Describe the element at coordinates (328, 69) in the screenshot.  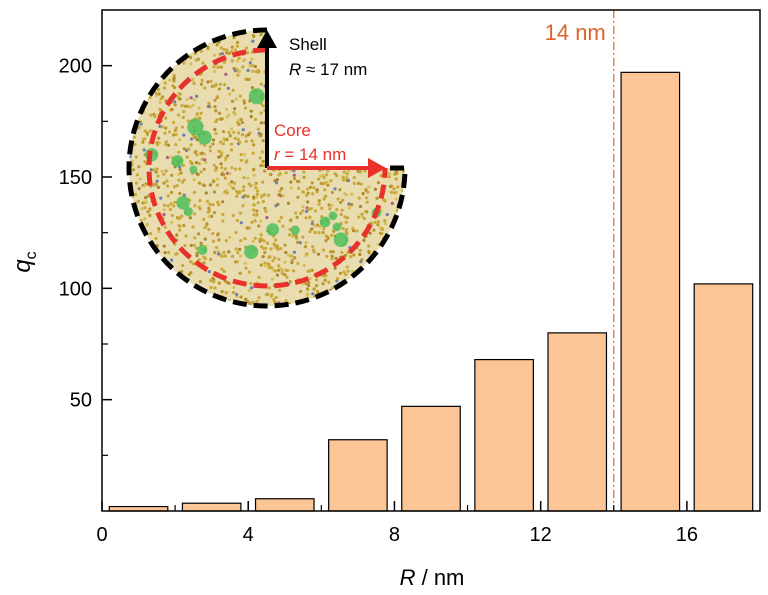
I see `shell-radius-label: R ≈ 17 nm` at that location.